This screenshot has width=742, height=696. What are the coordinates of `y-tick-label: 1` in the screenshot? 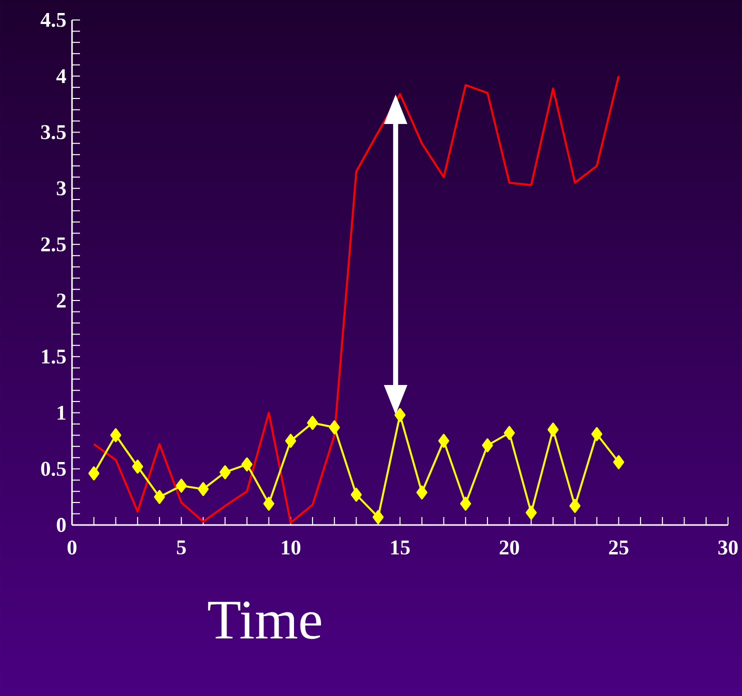 It's located at (62, 413).